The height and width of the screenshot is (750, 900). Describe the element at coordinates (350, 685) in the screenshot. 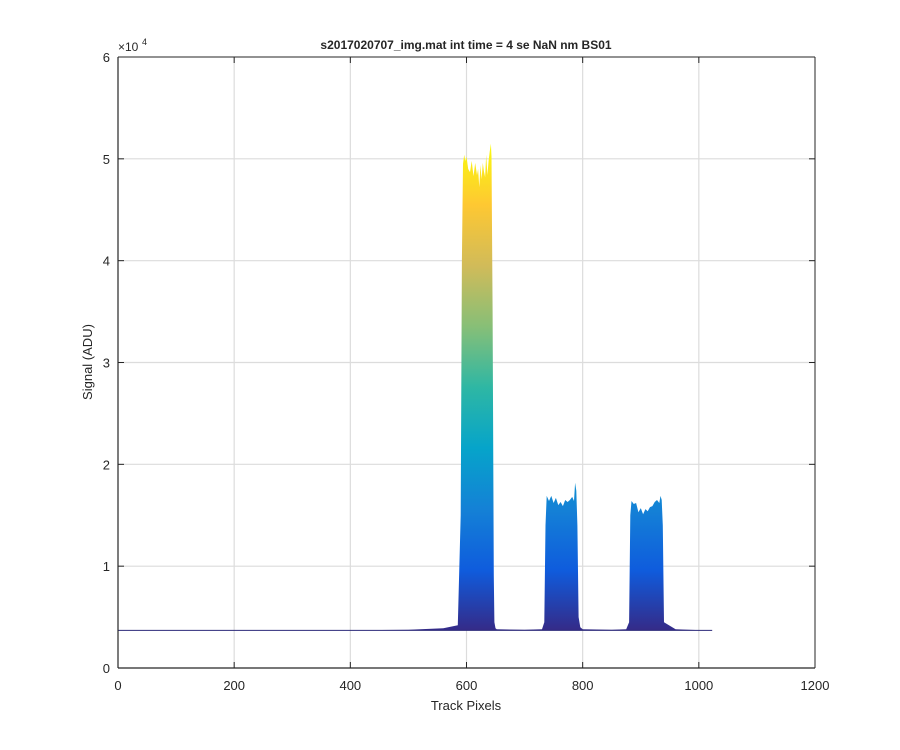

I see `x-tick-label: 400` at that location.